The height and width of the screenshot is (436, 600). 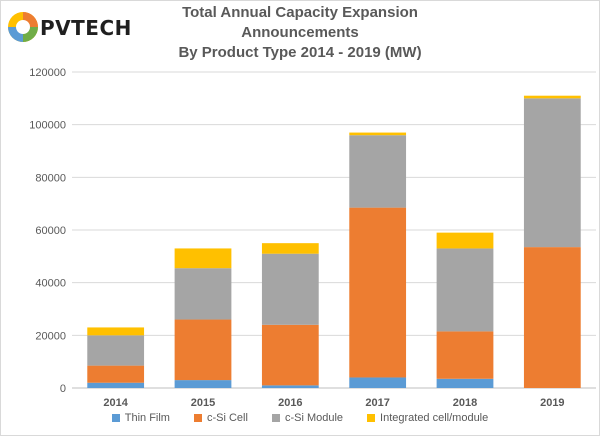 What do you see at coordinates (50, 336) in the screenshot?
I see `y-tick-label: 20000` at bounding box center [50, 336].